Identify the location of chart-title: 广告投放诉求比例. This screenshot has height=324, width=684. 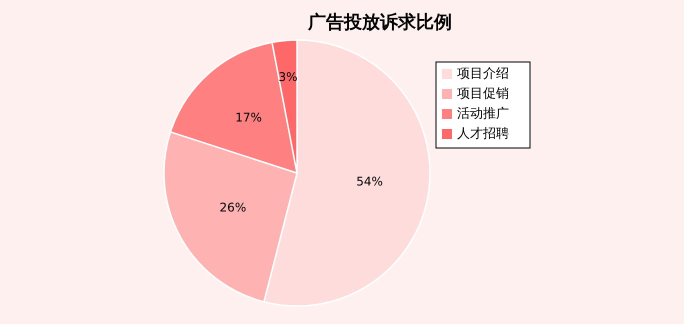
(379, 22).